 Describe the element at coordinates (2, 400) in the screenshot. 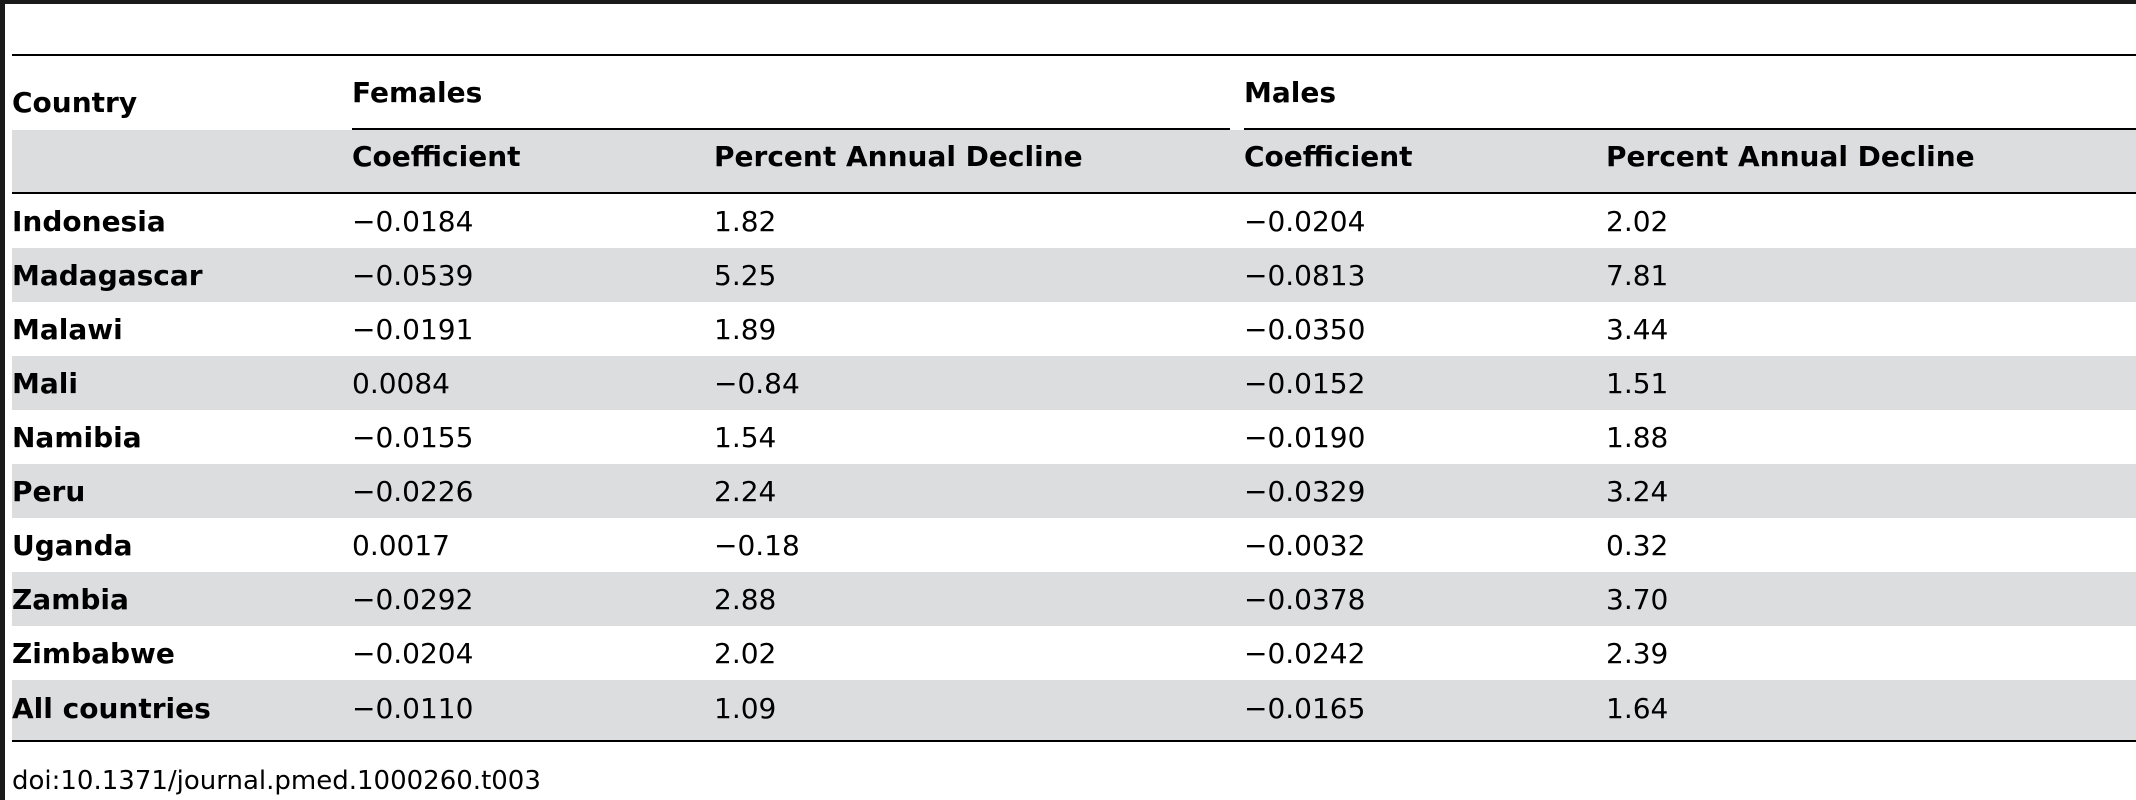

I see `frame-left-border` at that location.